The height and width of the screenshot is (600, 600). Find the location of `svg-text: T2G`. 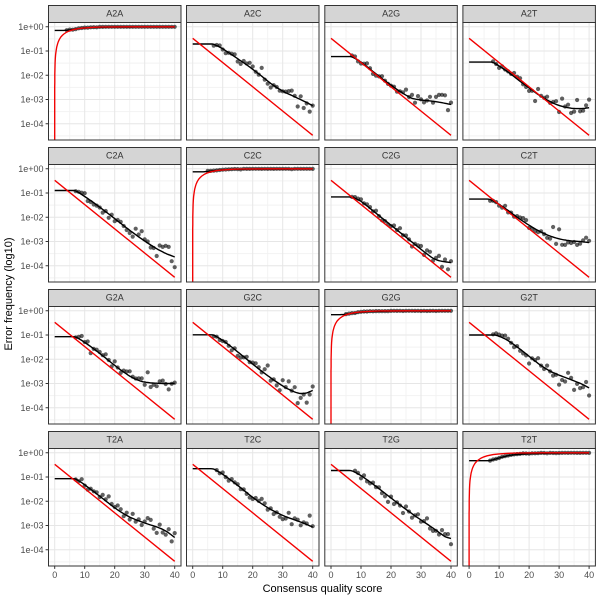

svg-text: T2G is located at coordinates (391, 439).